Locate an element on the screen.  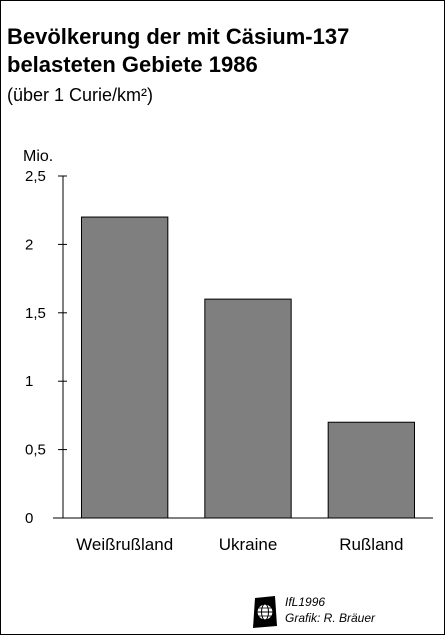
y-axis-unit-label: Mio. is located at coordinates (38, 156).